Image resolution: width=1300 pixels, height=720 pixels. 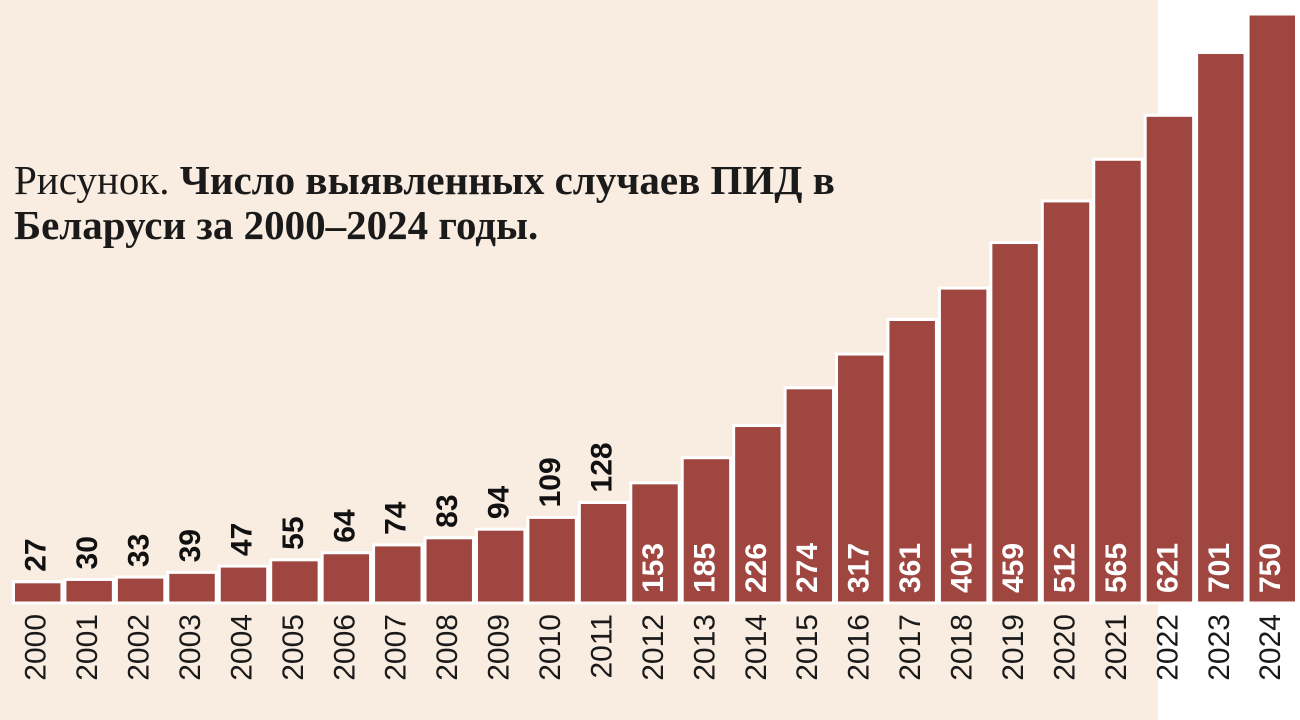 I want to click on x-tick-label: 2004, so click(x=241, y=647).